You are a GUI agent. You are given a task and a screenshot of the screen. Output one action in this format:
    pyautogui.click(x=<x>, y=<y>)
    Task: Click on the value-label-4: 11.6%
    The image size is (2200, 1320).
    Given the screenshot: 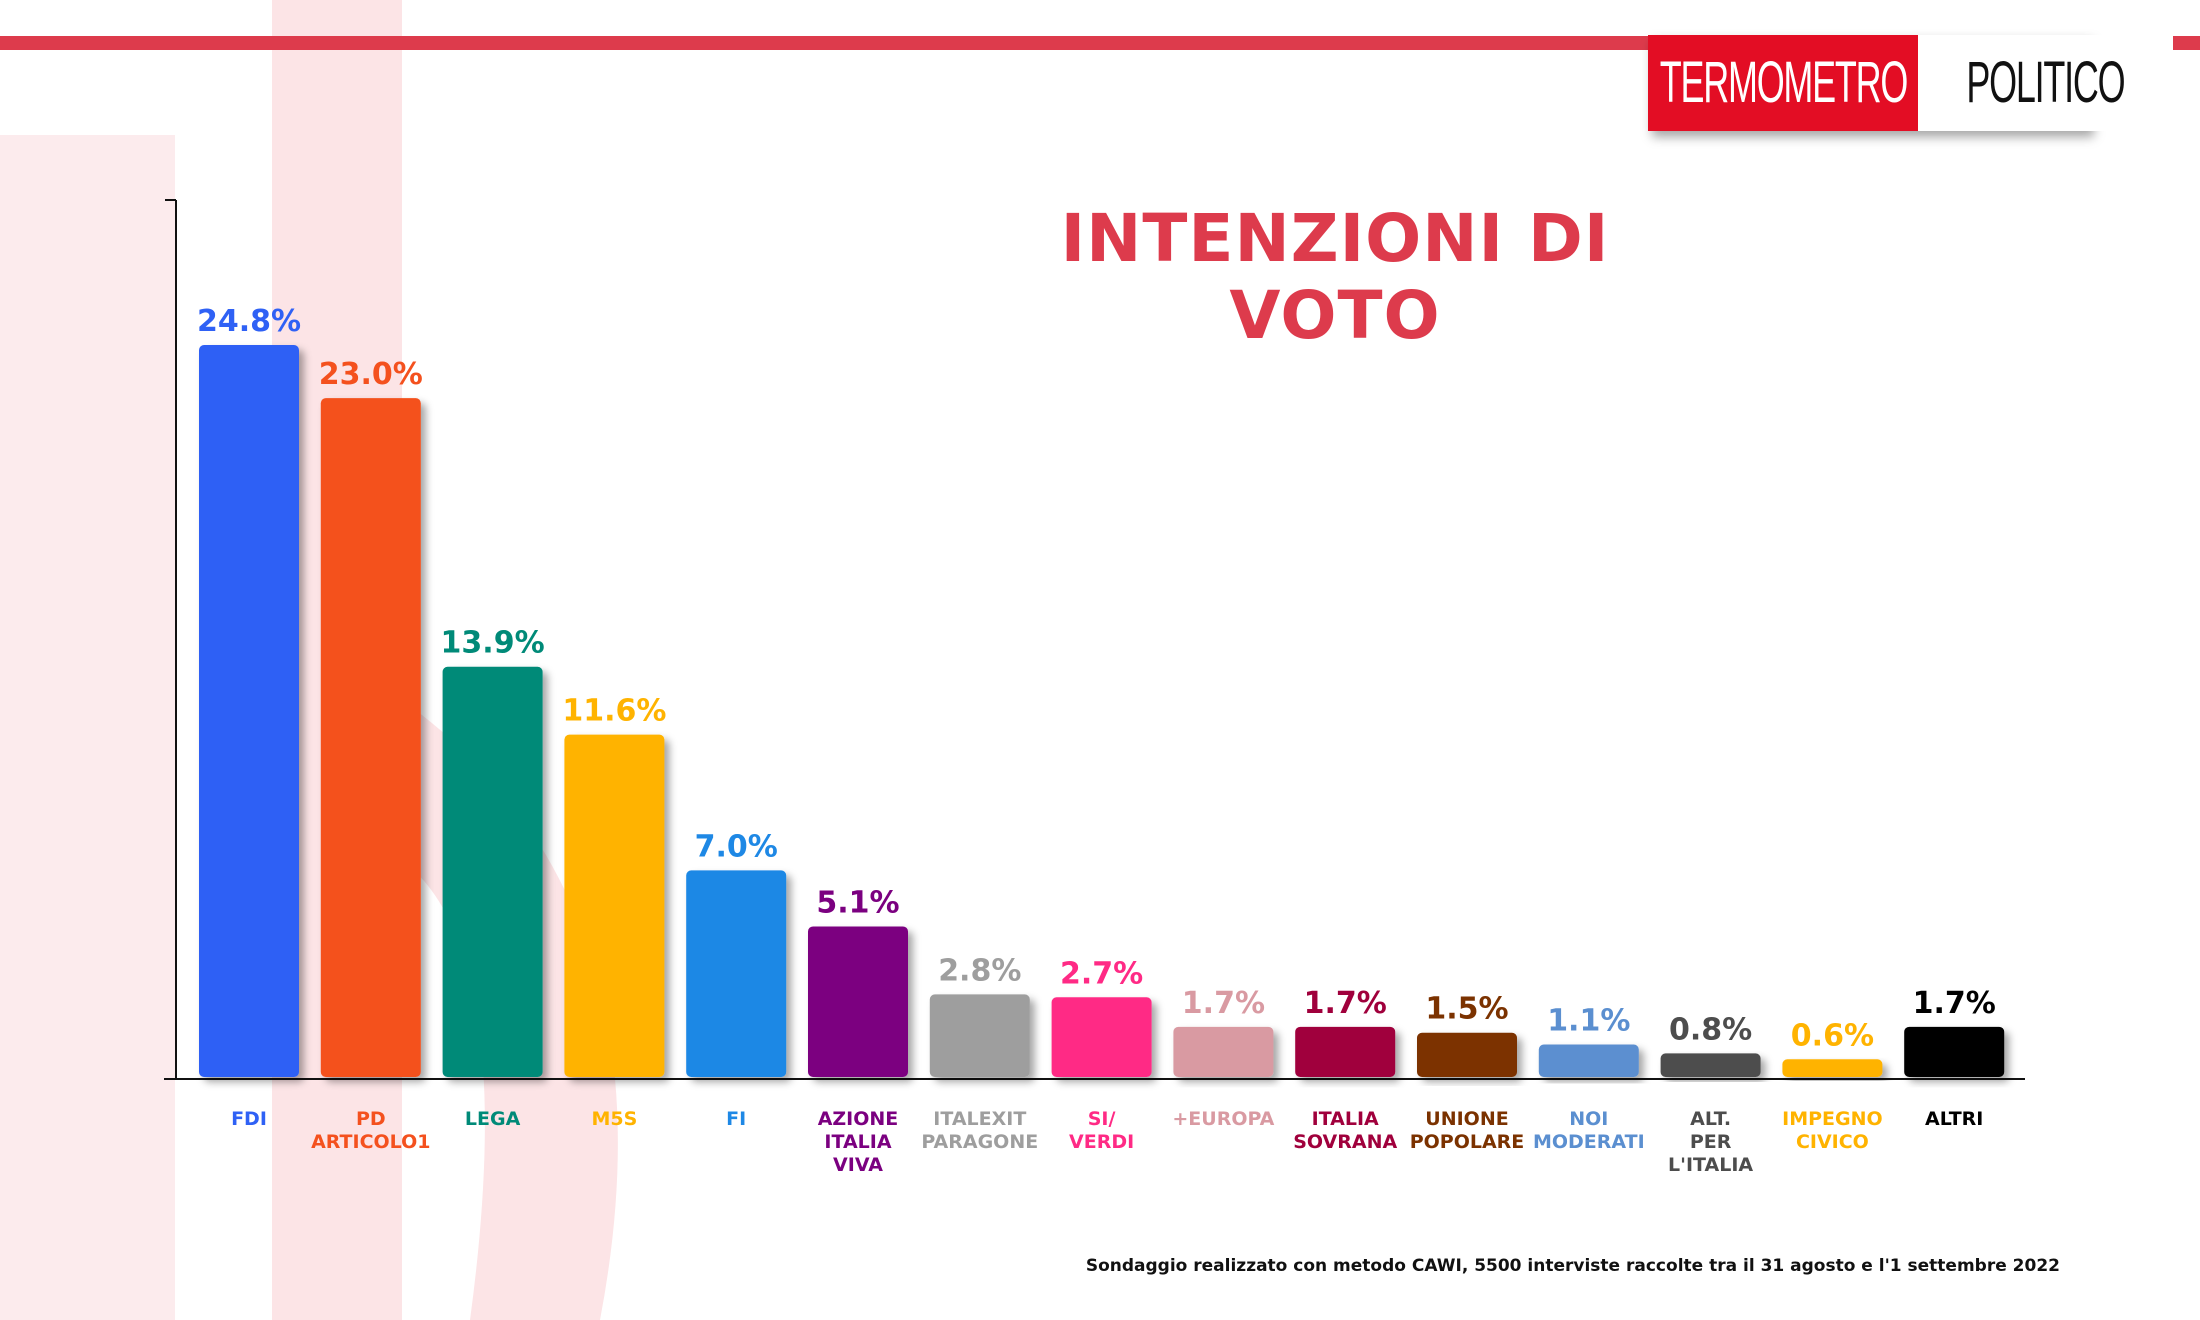 What is the action you would take?
    pyautogui.click(x=614, y=711)
    